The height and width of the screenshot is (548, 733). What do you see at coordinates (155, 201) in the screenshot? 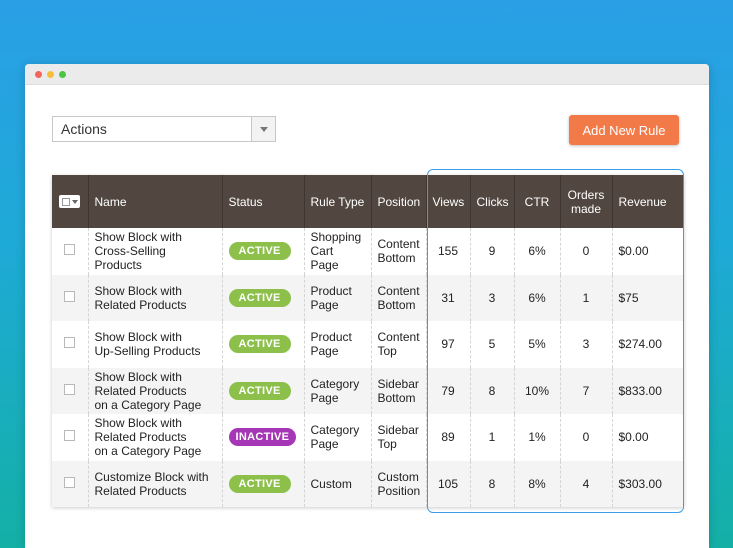
I see `header-name: Name` at bounding box center [155, 201].